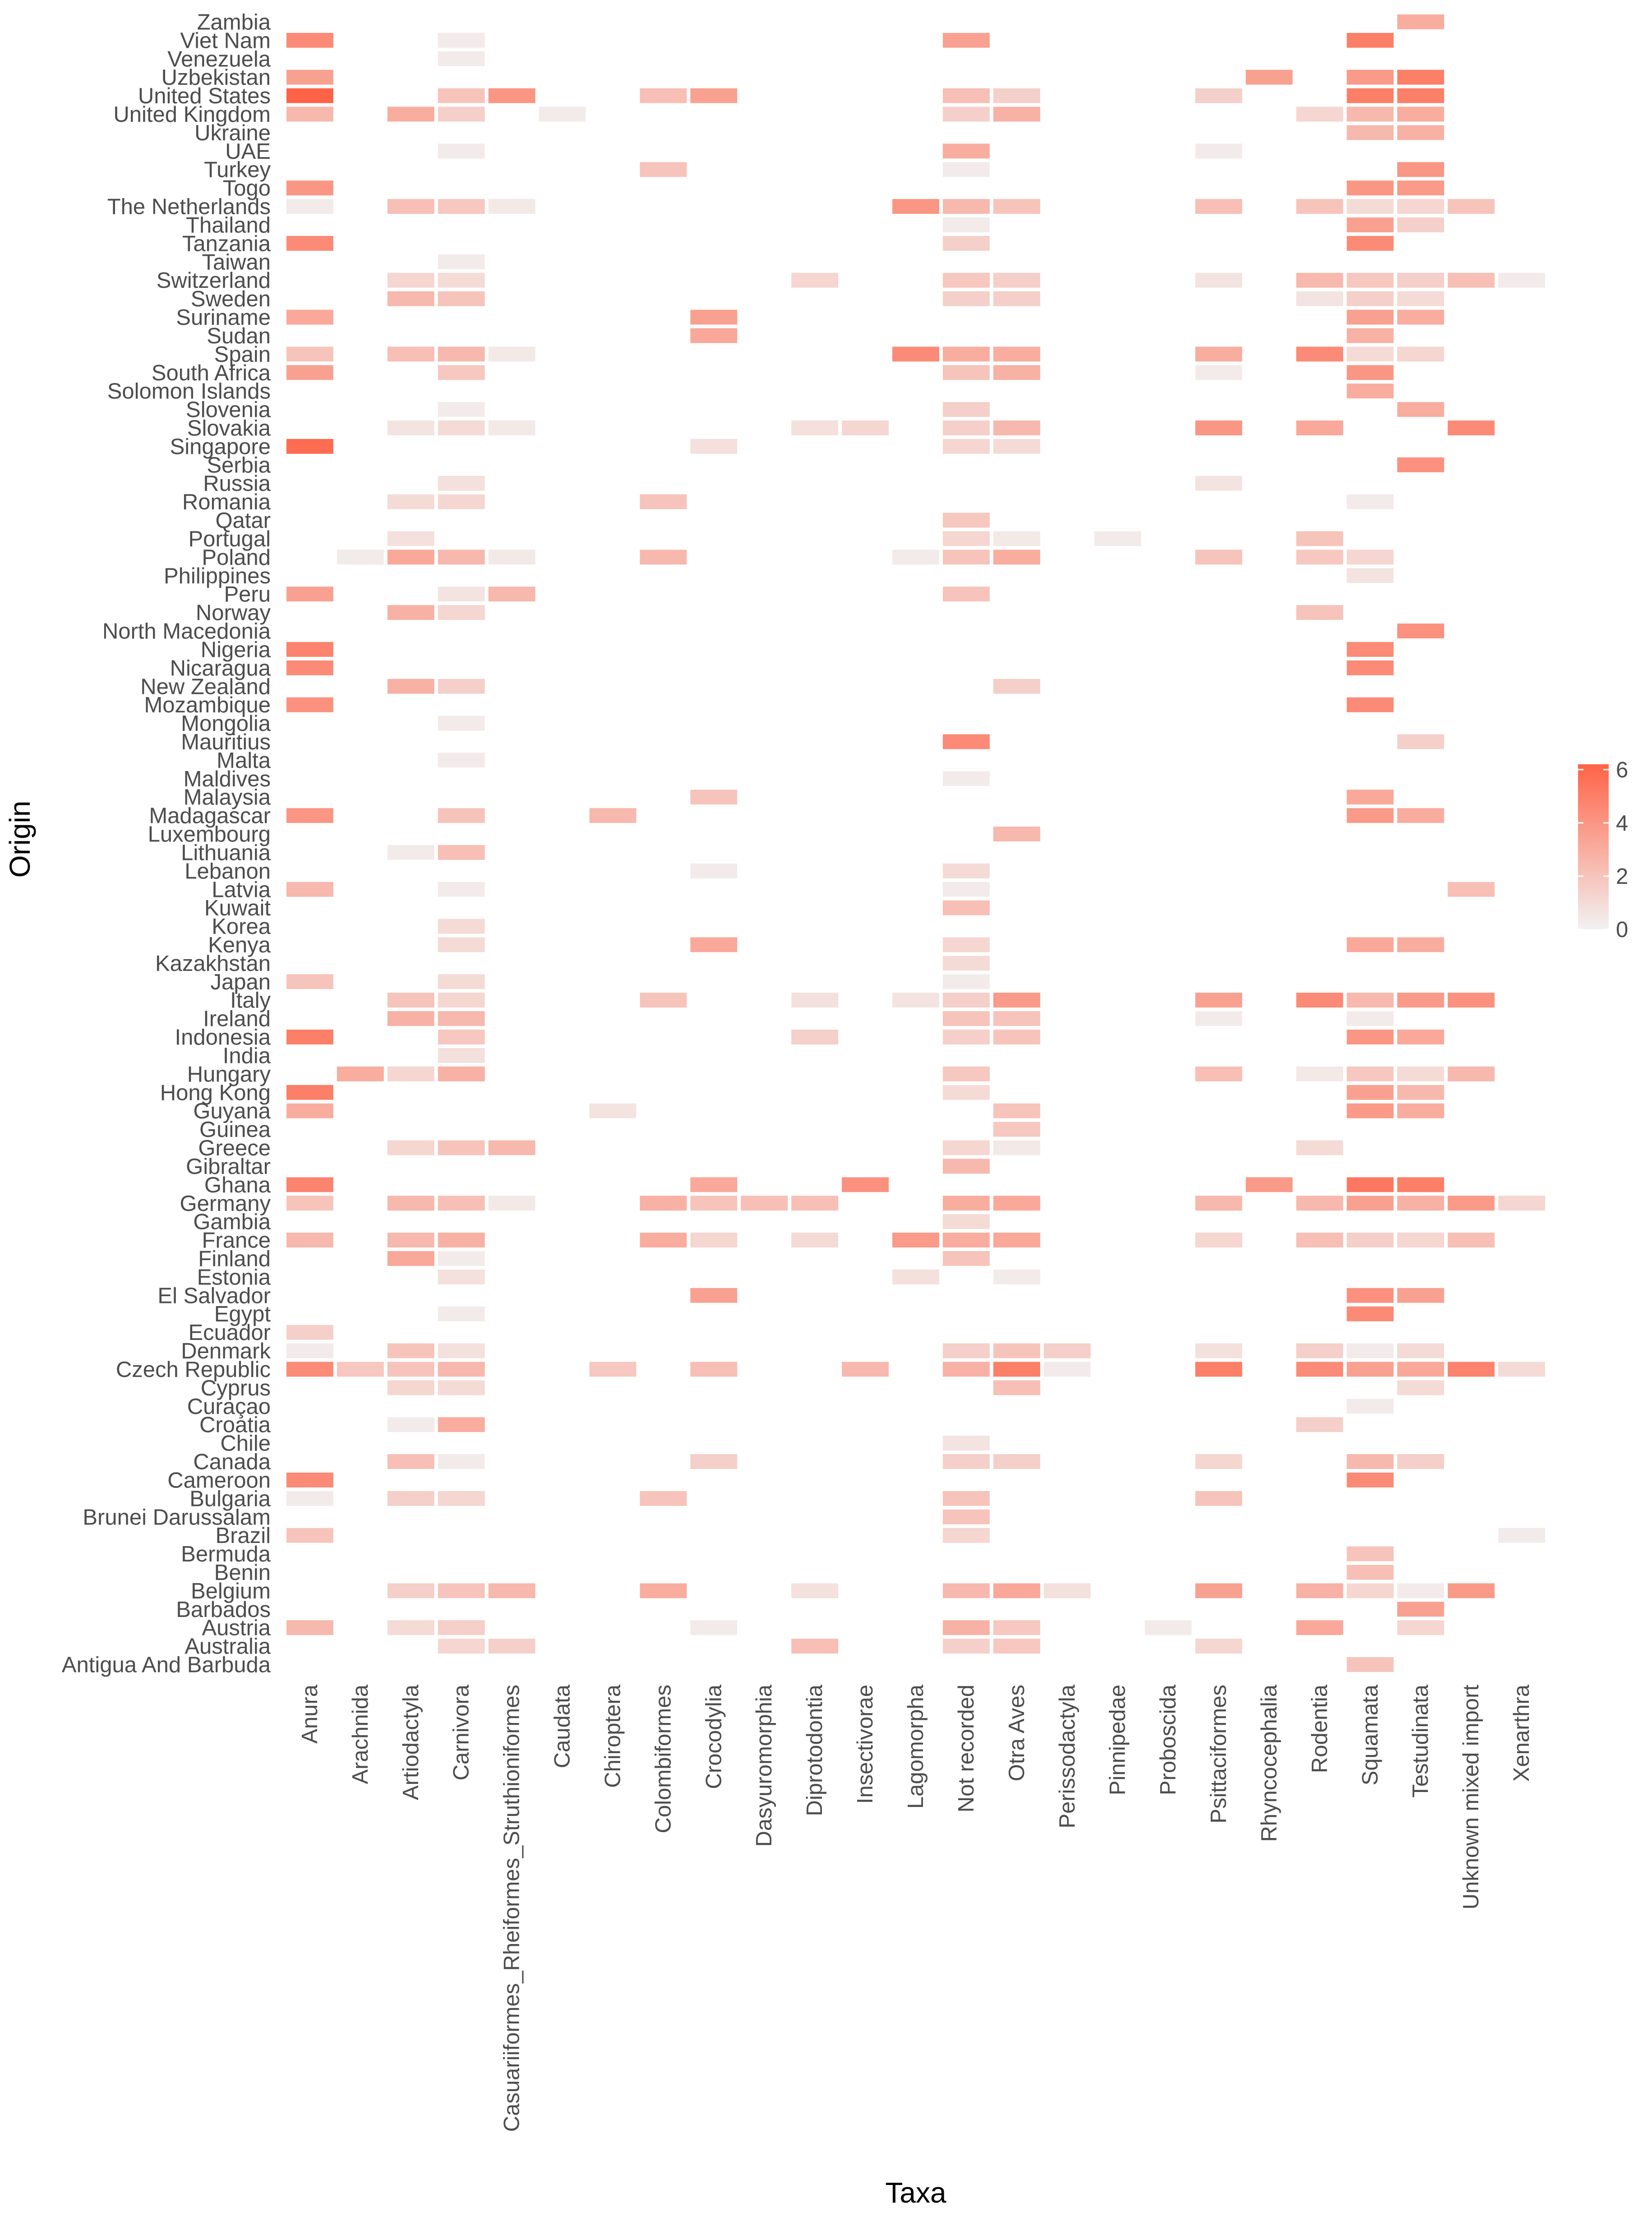 This screenshot has width=1652, height=2217. Describe the element at coordinates (1067, 1756) in the screenshot. I see `x-tick-label: Perissodactyla` at that location.